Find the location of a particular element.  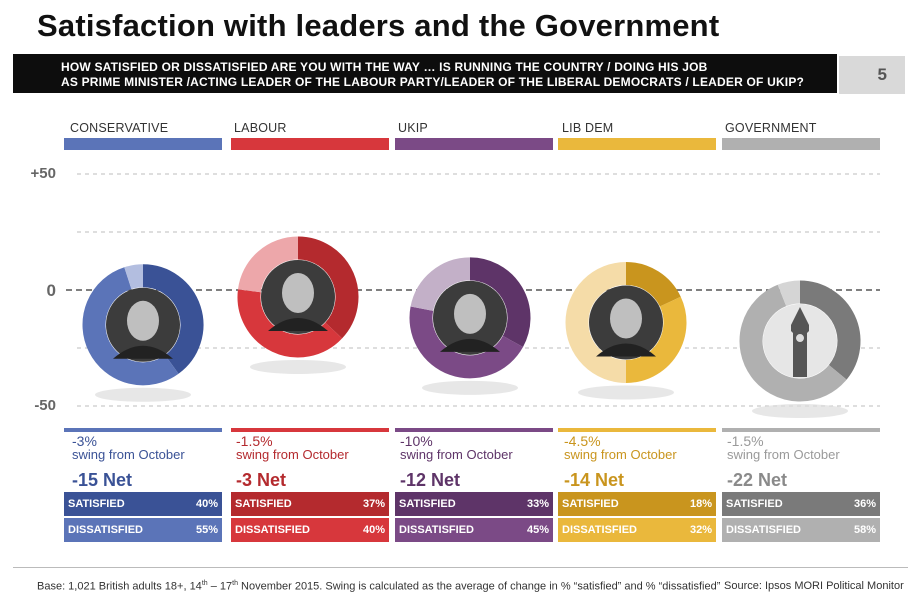

table-row-dissatisfied-libdem: DISSATISFIED 32% is located at coordinates (637, 530).